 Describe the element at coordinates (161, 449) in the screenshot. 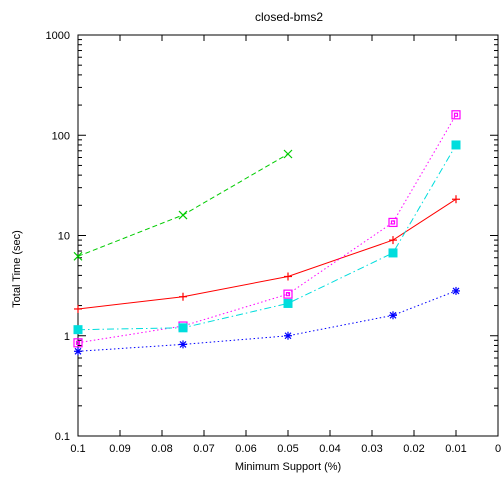

I see `x-tick-label: 0.08` at that location.